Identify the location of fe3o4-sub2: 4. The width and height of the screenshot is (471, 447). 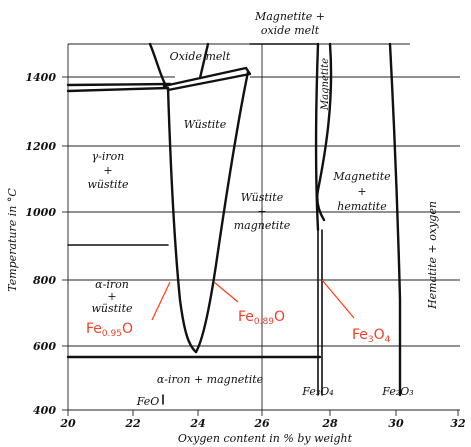
(388, 340).